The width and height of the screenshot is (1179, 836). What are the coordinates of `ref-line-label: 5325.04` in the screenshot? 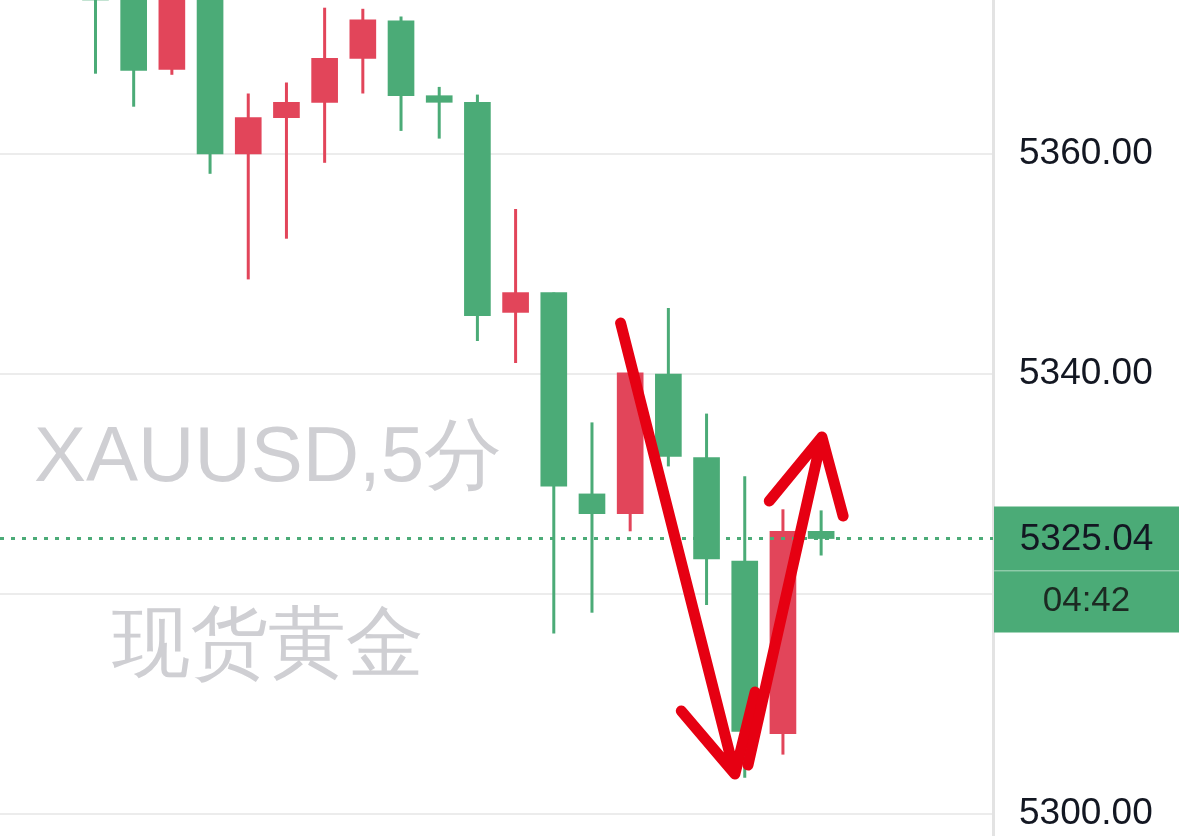 It's located at (1086, 537).